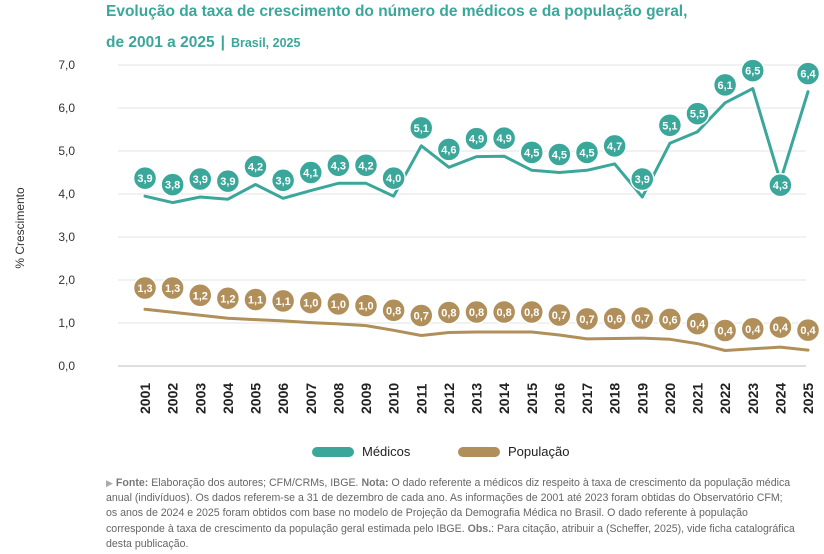  I want to click on x-tick-label: 2024, so click(780, 398).